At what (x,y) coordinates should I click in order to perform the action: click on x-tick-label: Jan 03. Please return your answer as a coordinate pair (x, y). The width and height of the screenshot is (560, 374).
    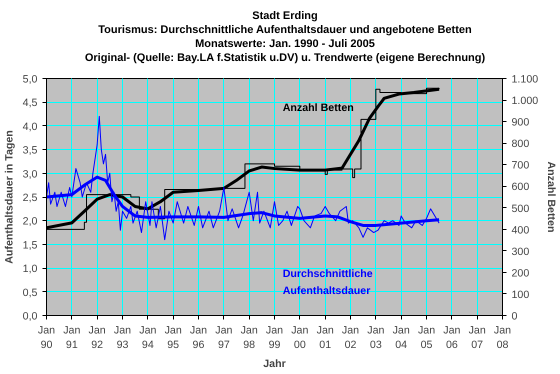
    Looking at the image, I should click on (376, 337).